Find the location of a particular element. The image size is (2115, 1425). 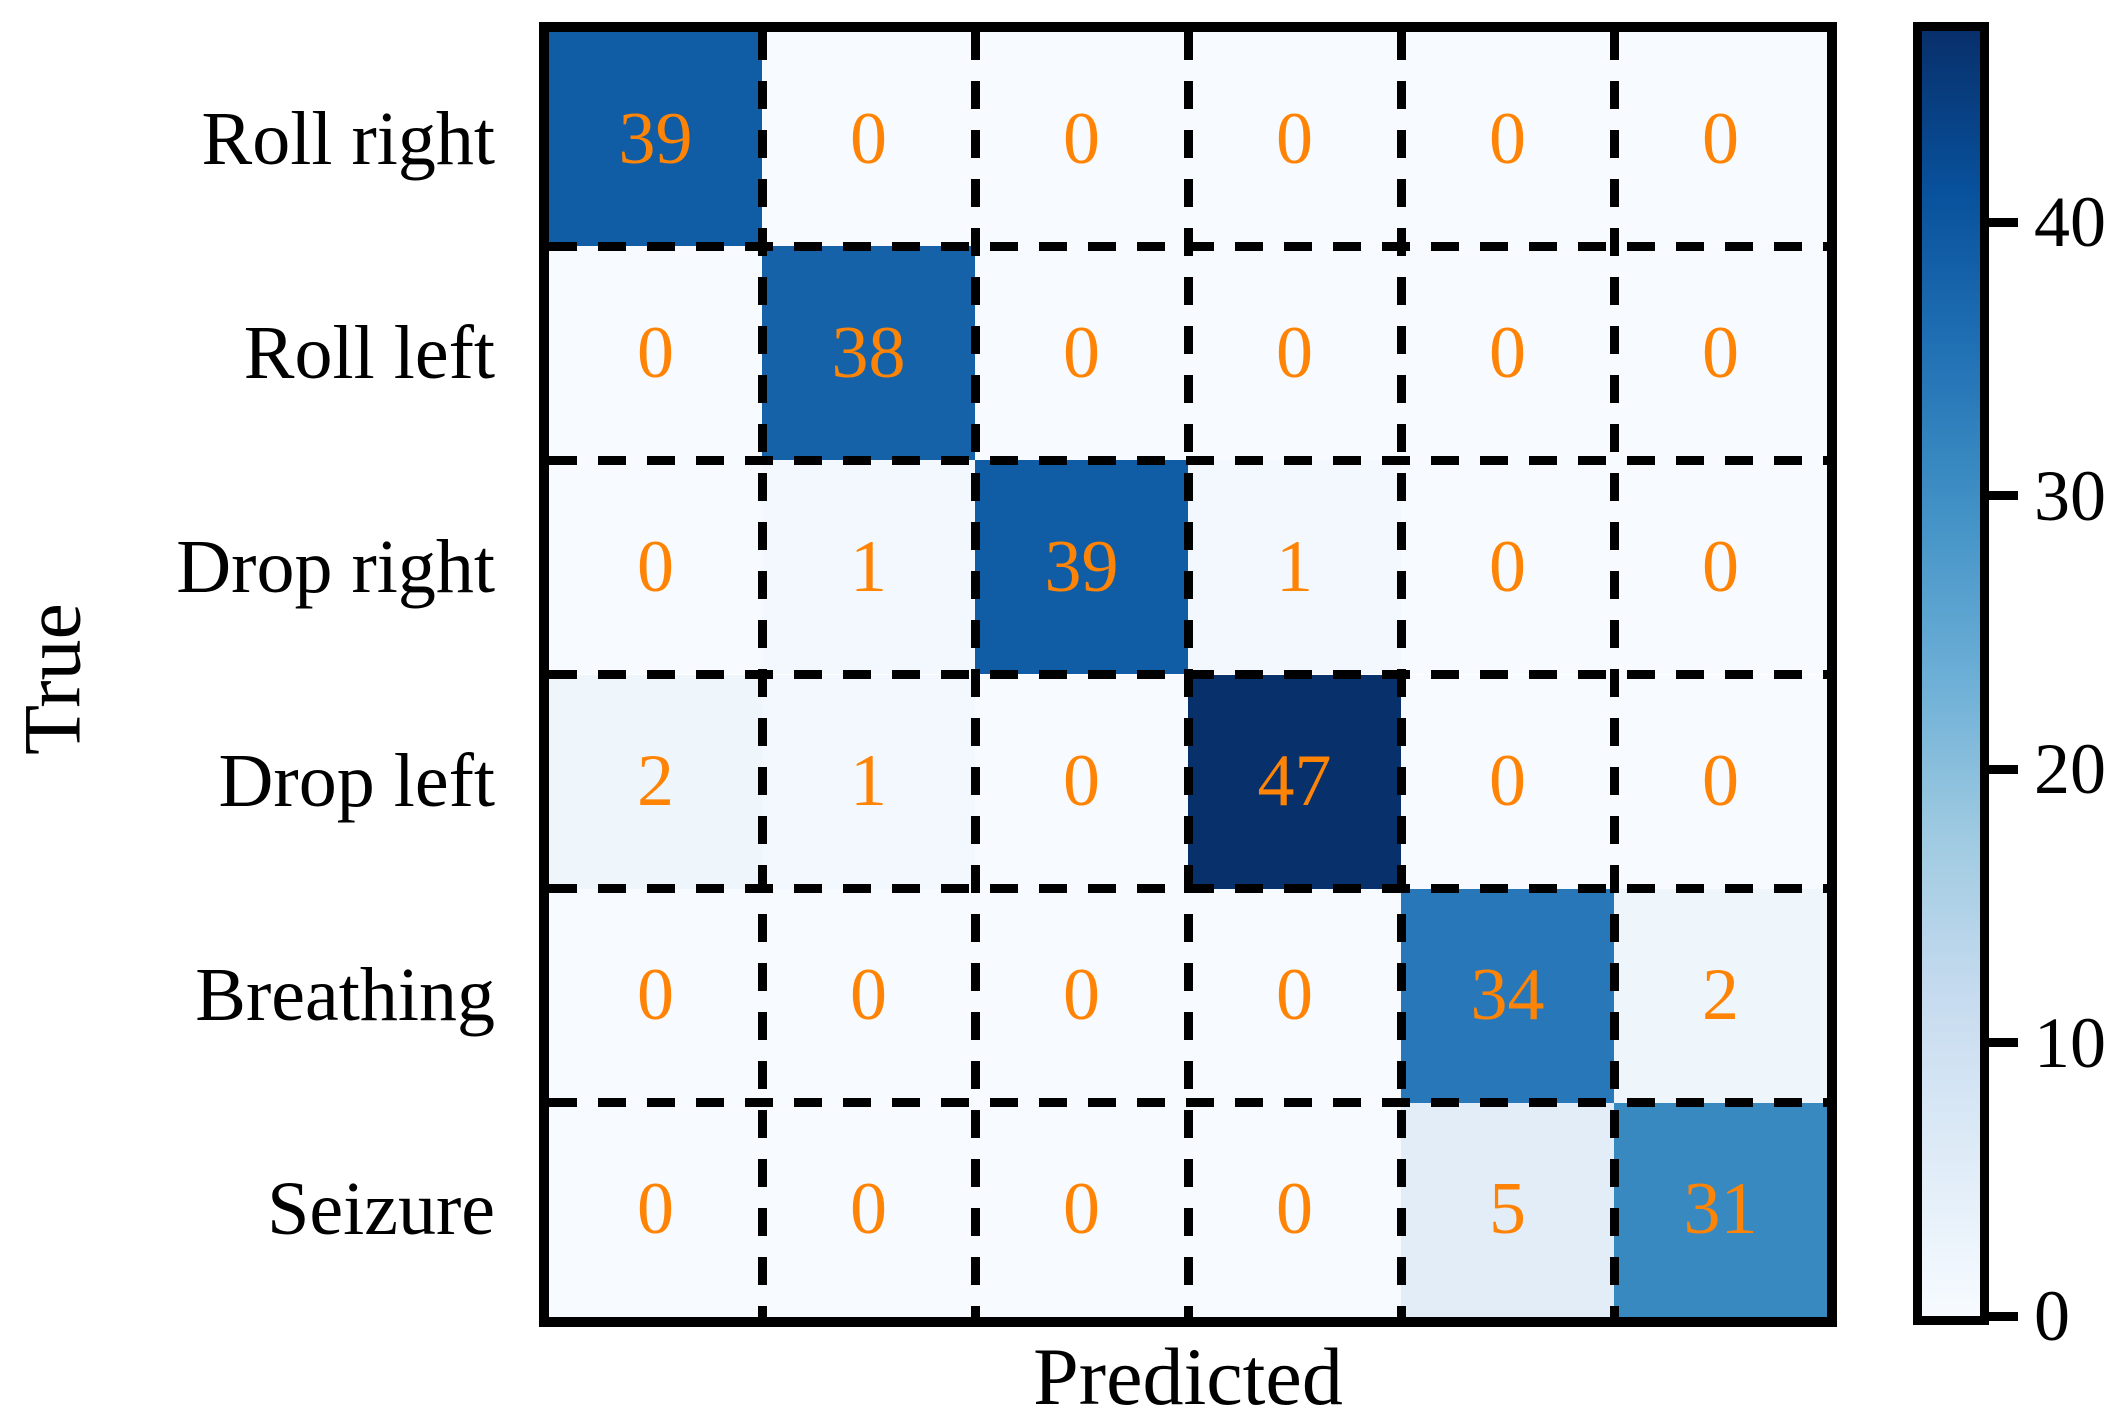

y-tick-label: Drop right is located at coordinates (335, 566).